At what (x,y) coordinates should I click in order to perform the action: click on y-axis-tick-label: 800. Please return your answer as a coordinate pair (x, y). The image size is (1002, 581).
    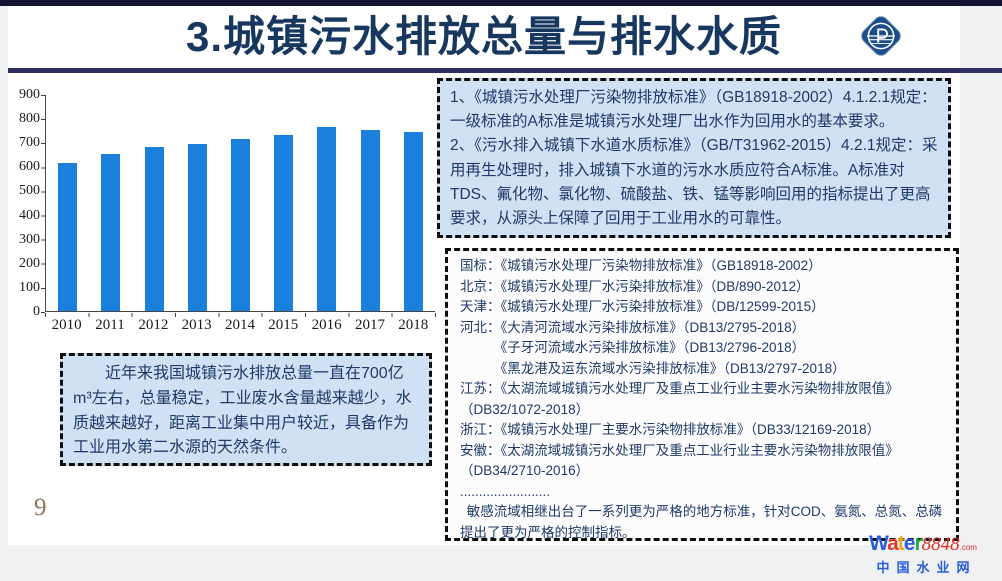
    Looking at the image, I should click on (29, 119).